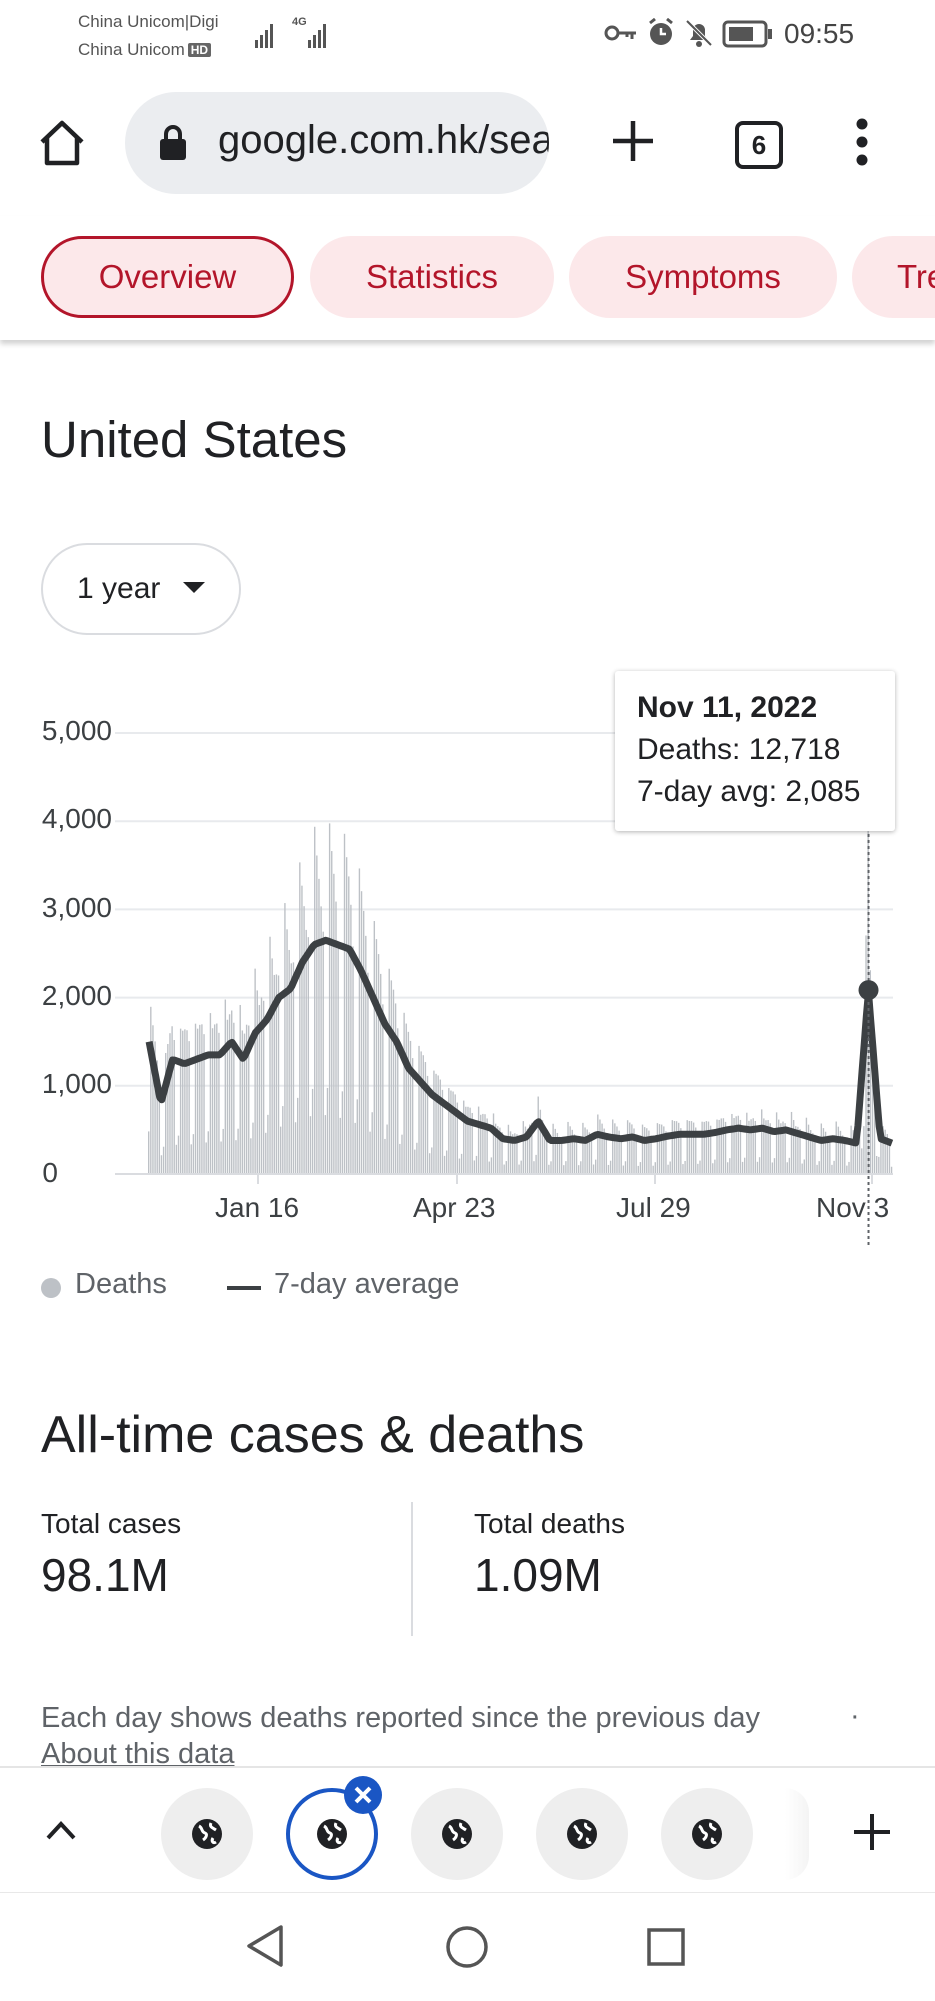 Image resolution: width=935 pixels, height=2001 pixels. Describe the element at coordinates (391, 1288) in the screenshot. I see `chart-legend: Deaths 7-day average` at that location.